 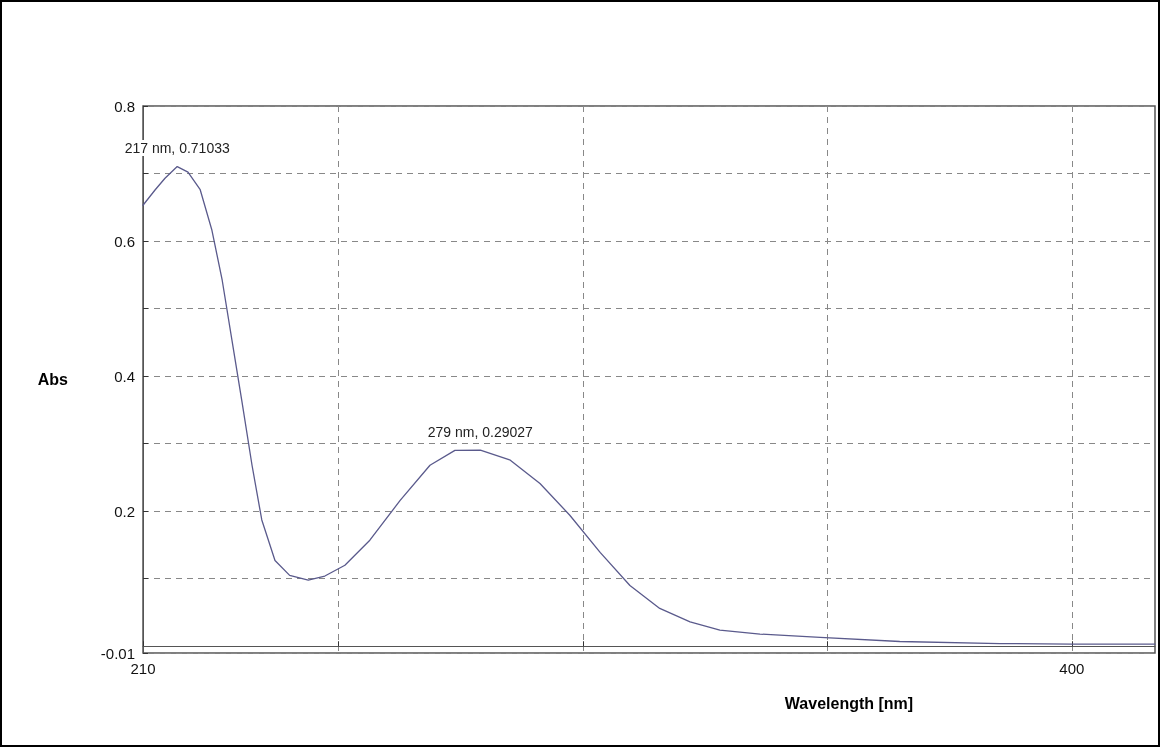 What do you see at coordinates (117, 653) in the screenshot?
I see `y-tick-label: -0.01` at bounding box center [117, 653].